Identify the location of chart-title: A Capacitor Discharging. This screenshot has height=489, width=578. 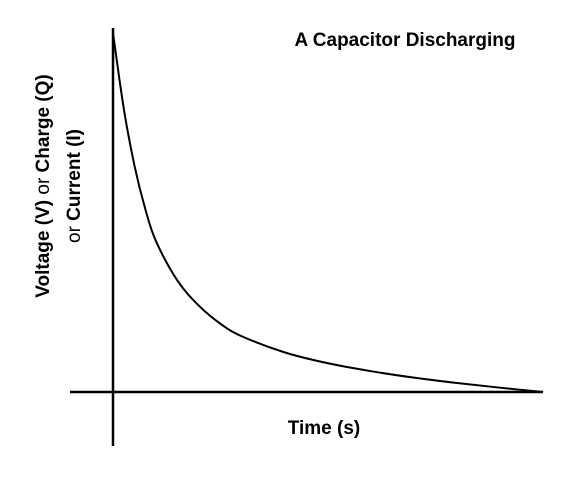
(404, 40).